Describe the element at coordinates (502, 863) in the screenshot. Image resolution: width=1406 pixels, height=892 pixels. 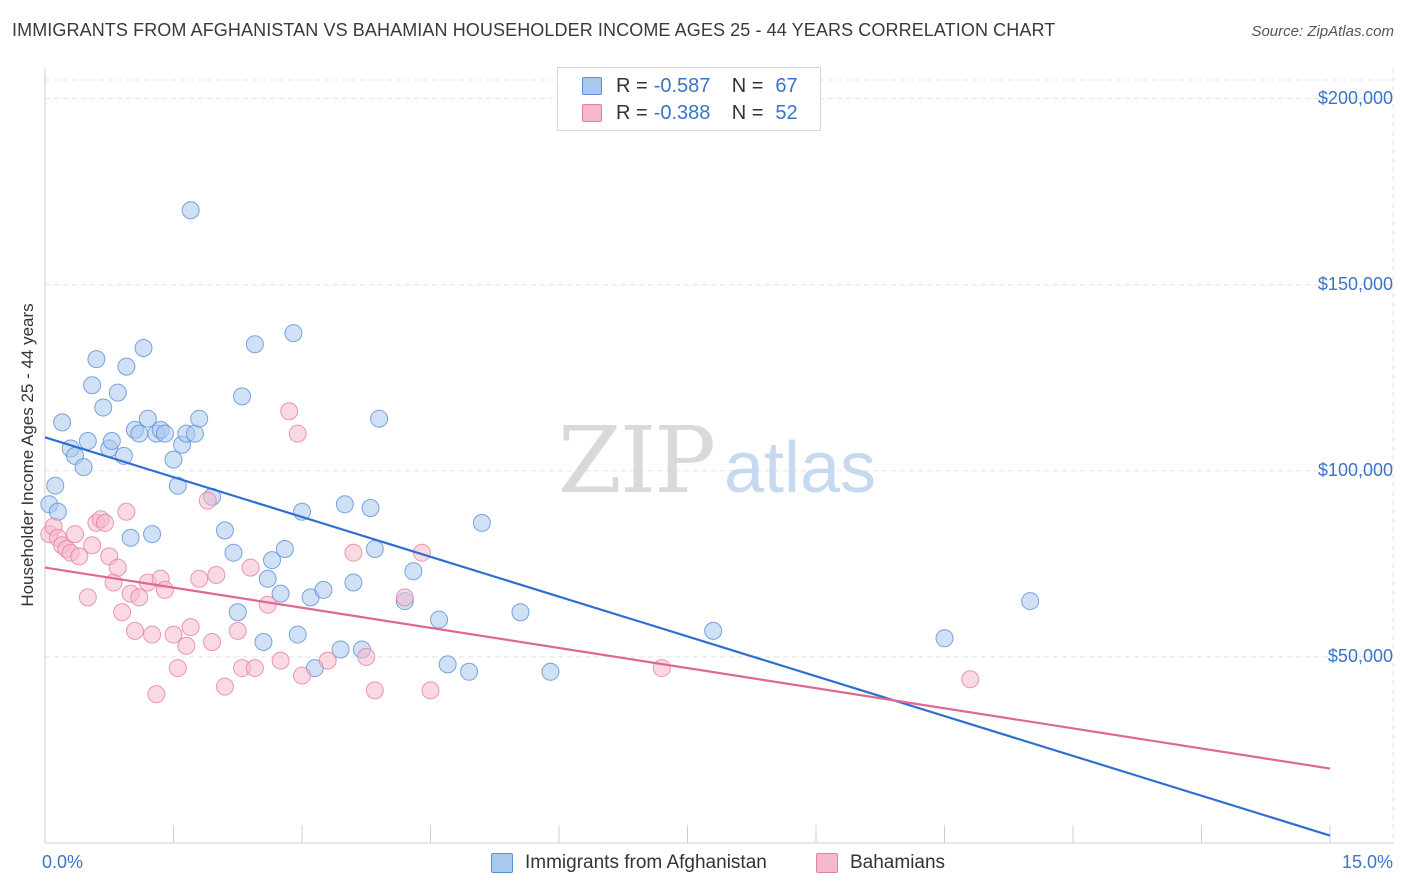
I see `series-legend-swatch-afghanistan` at that location.